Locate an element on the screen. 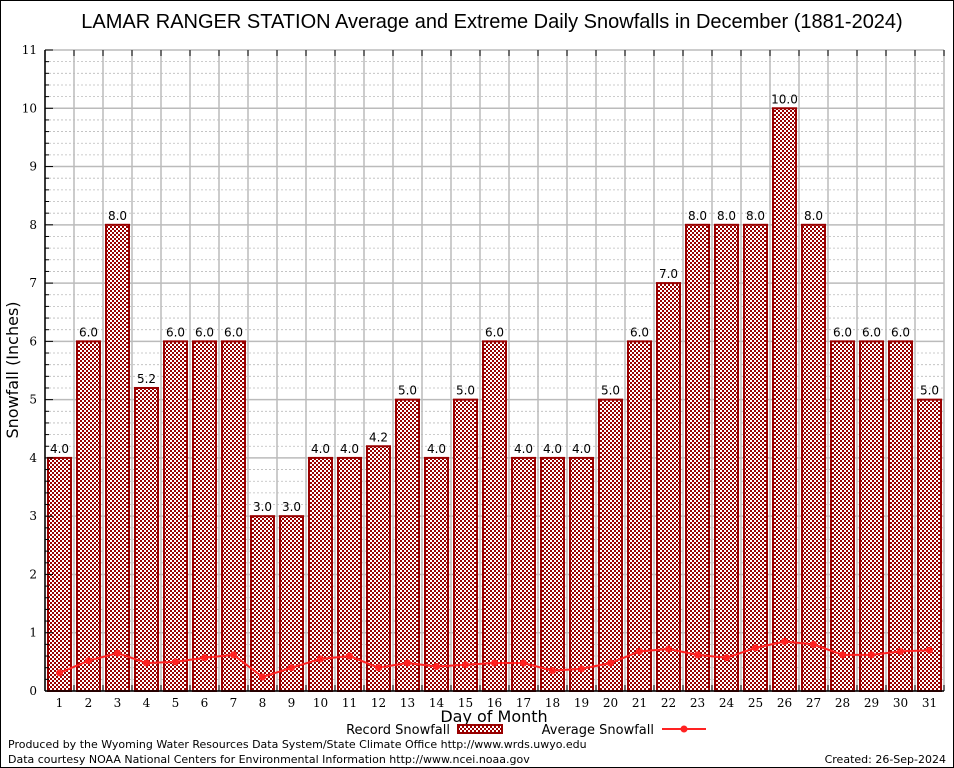  y-tick-label: 7 is located at coordinates (33, 283).